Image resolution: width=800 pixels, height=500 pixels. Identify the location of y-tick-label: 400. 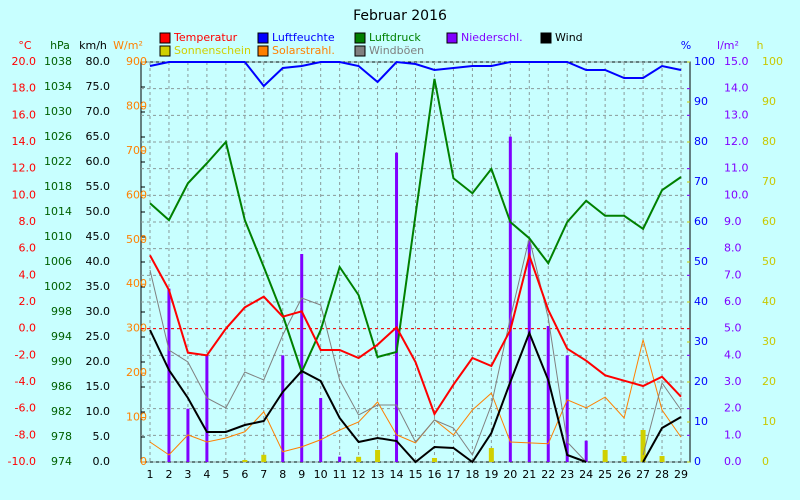
(136, 283).